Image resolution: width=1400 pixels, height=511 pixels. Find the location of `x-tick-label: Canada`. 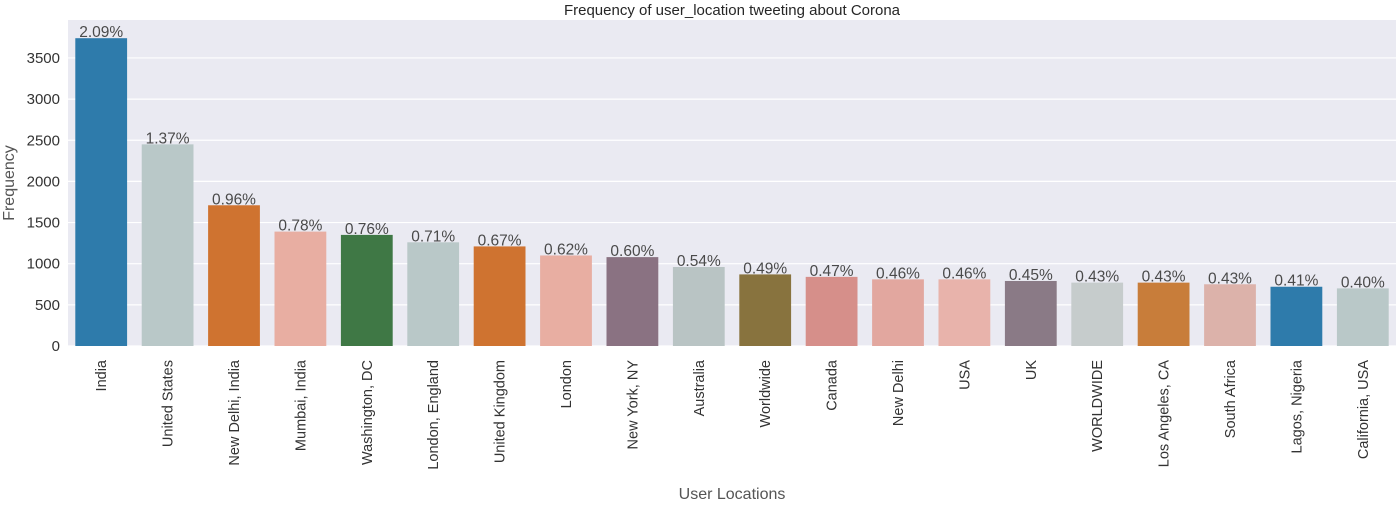

x-tick-label: Canada is located at coordinates (833, 385).